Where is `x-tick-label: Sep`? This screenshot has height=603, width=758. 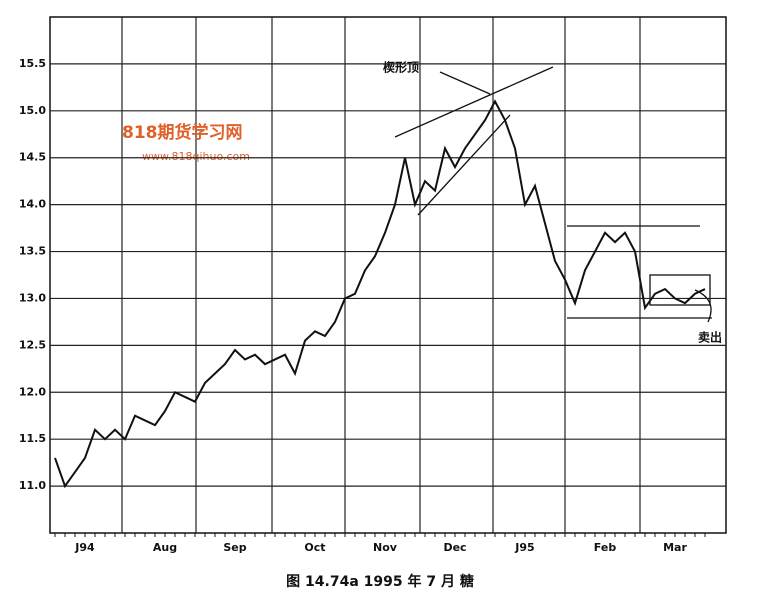 x-tick-label: Sep is located at coordinates (234, 547).